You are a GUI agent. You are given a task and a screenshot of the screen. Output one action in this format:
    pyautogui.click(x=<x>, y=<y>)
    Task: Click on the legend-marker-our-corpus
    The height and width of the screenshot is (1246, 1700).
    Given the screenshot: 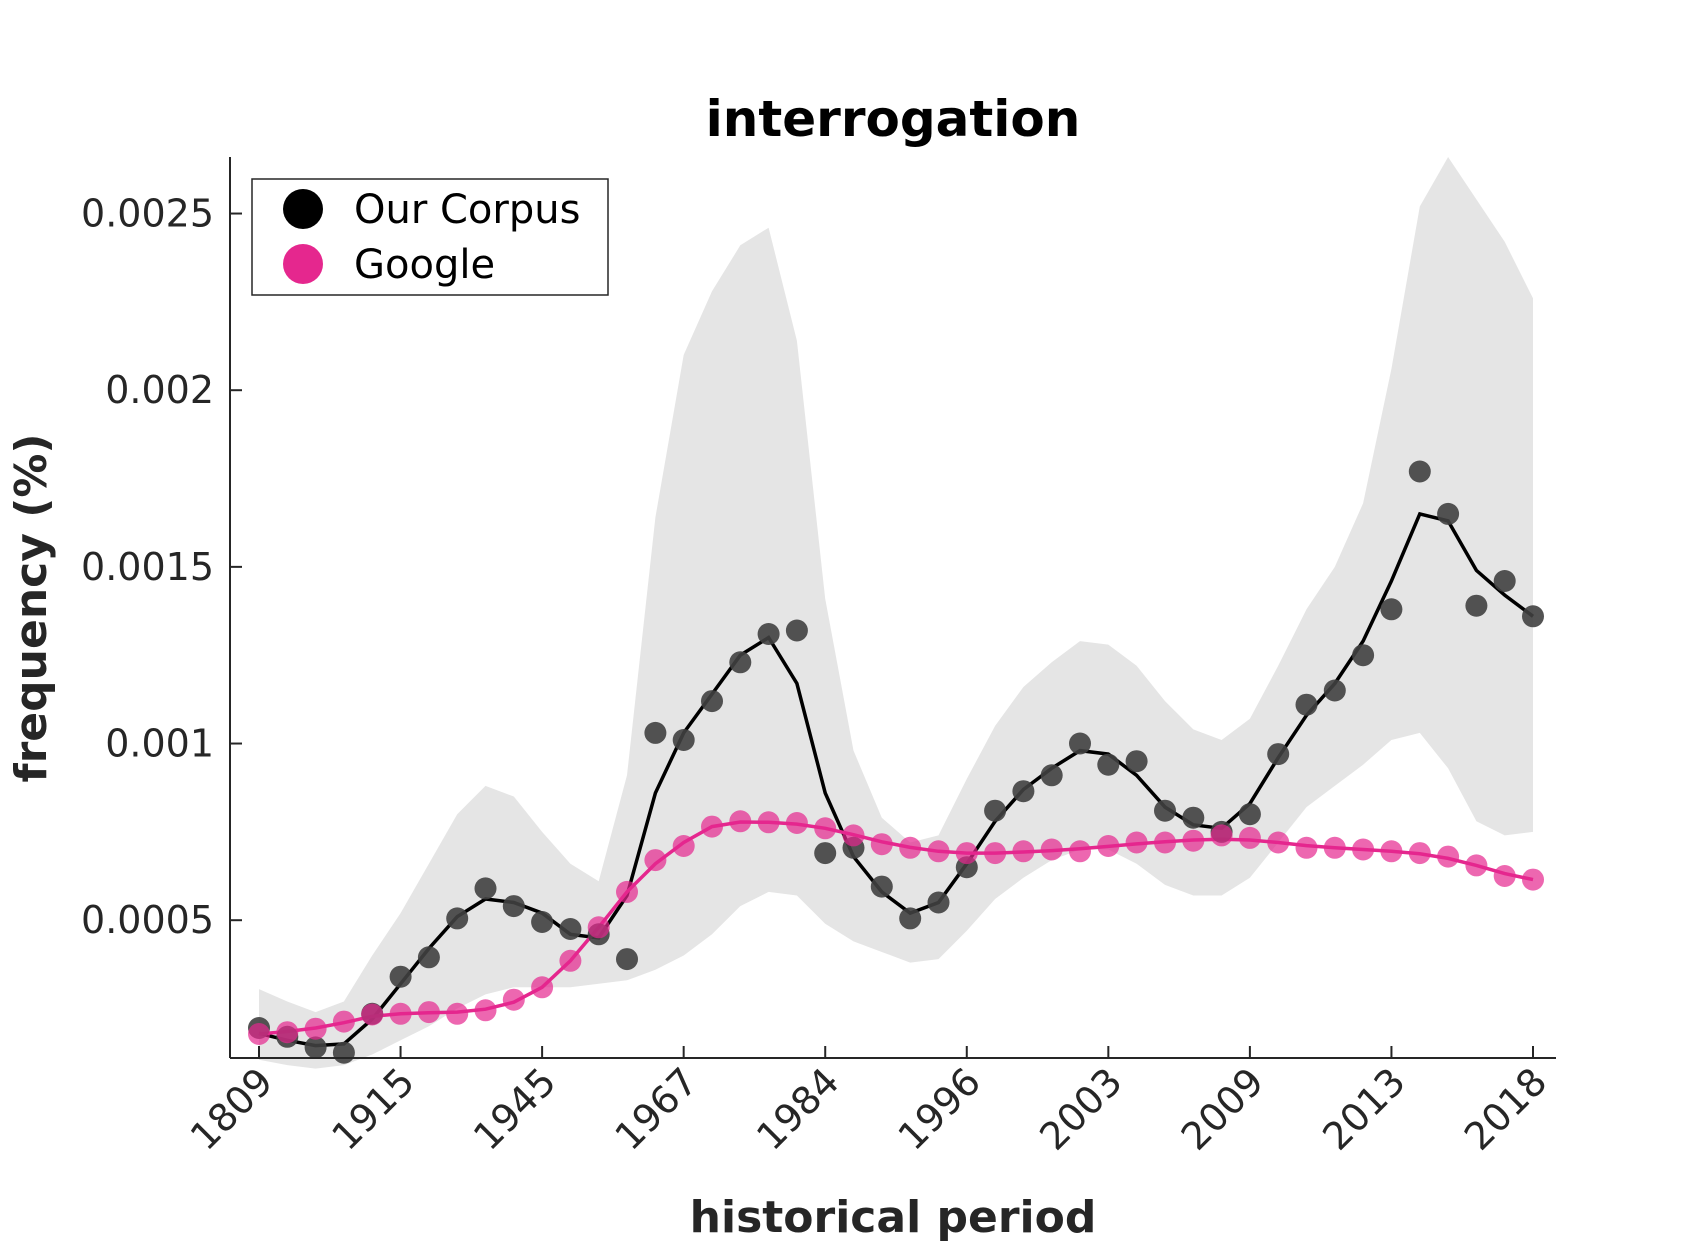 What is the action you would take?
    pyautogui.click(x=303, y=209)
    